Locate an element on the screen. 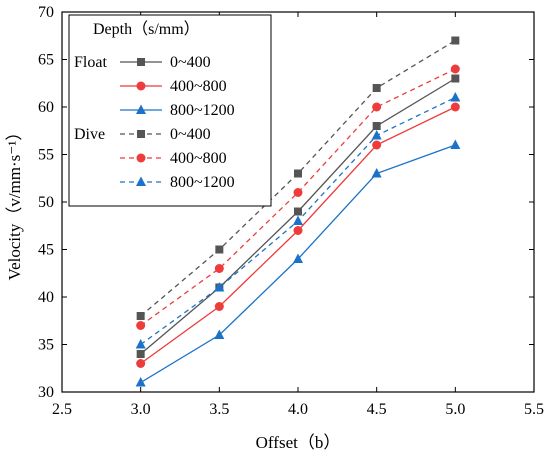 The width and height of the screenshot is (550, 464). x-axis-title: Offset（b） is located at coordinates (298, 442).